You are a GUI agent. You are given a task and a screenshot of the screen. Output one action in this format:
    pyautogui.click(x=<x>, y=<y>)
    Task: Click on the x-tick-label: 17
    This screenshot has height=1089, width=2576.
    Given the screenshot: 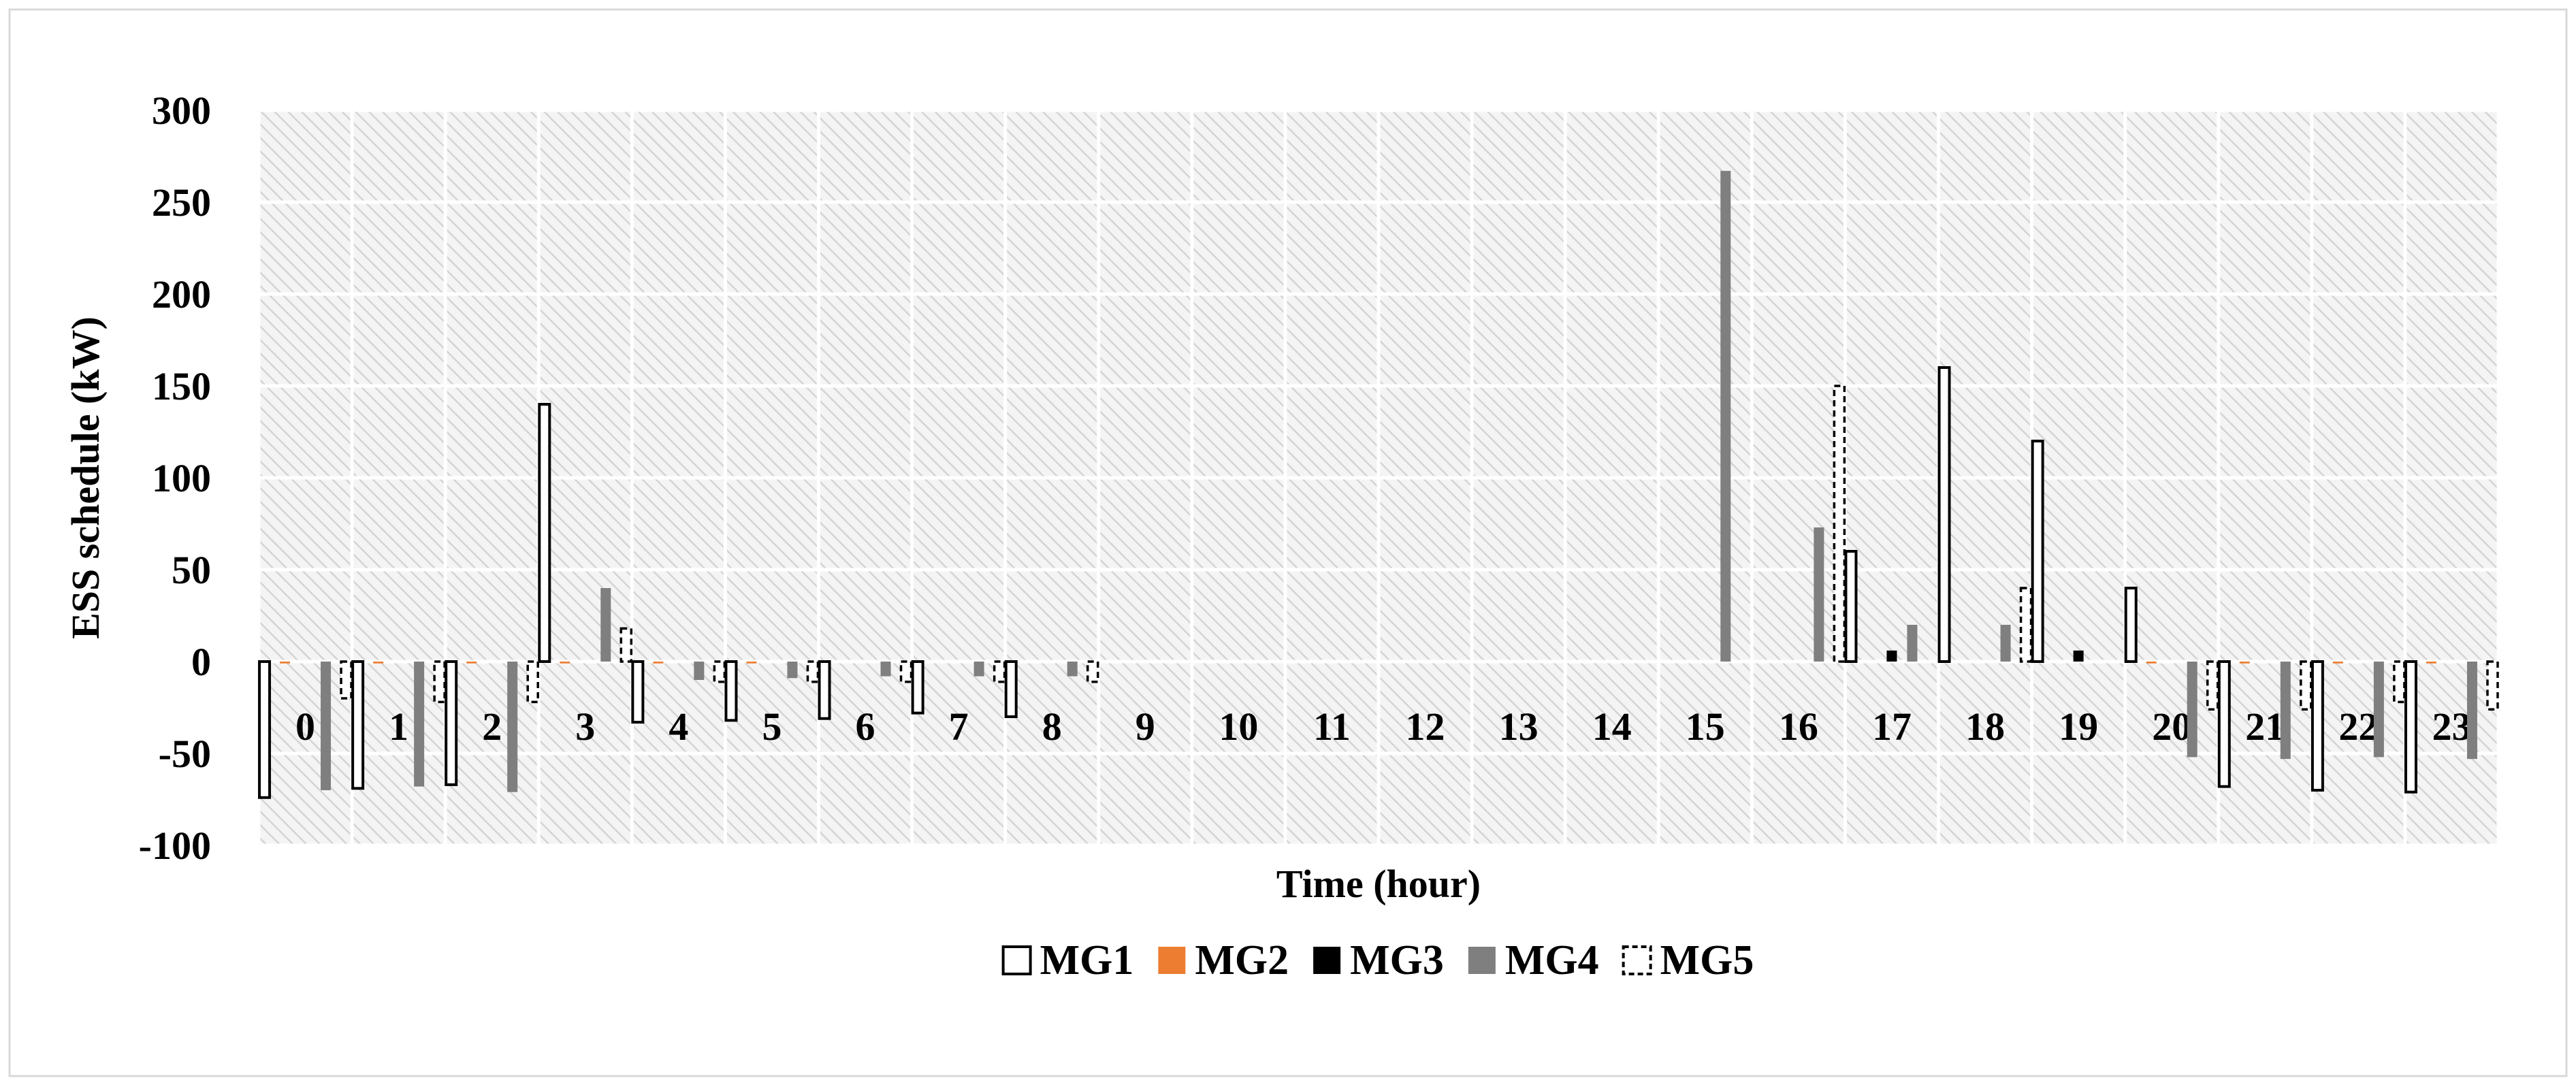 What is the action you would take?
    pyautogui.click(x=1892, y=727)
    